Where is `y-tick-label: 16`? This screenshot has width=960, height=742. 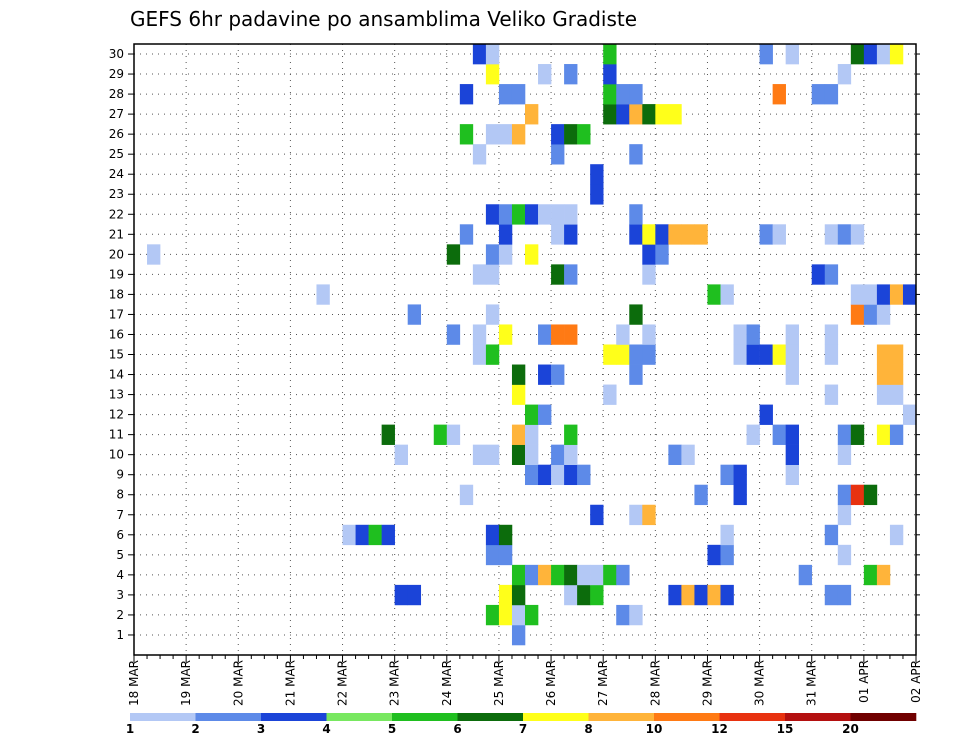 y-tick-label: 16 is located at coordinates (116, 334).